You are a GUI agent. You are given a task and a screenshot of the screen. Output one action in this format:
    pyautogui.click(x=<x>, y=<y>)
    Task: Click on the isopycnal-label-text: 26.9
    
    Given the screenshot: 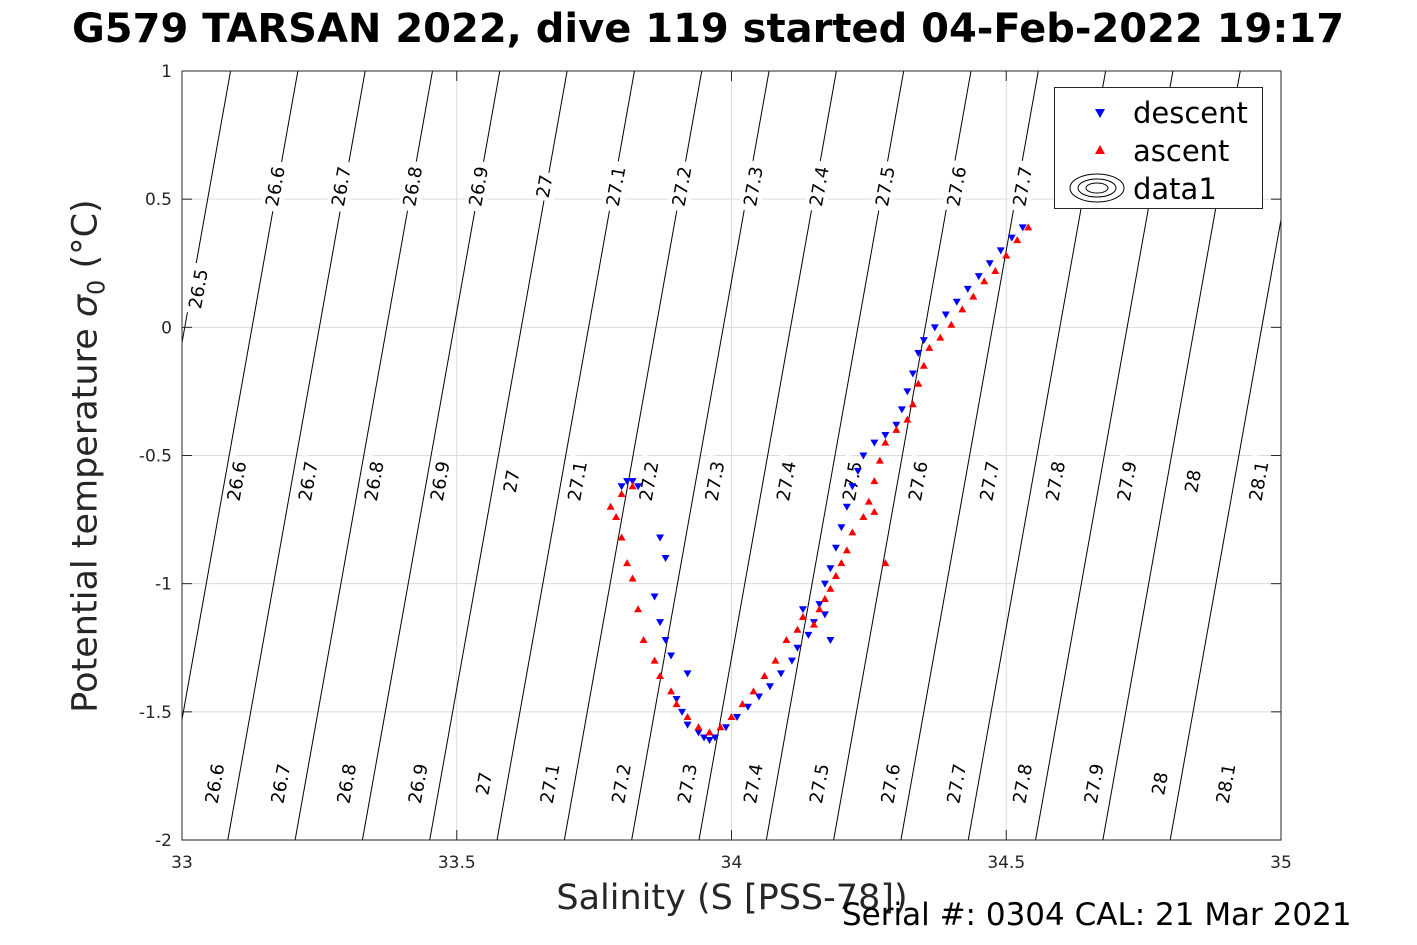 What is the action you would take?
    pyautogui.click(x=441, y=481)
    